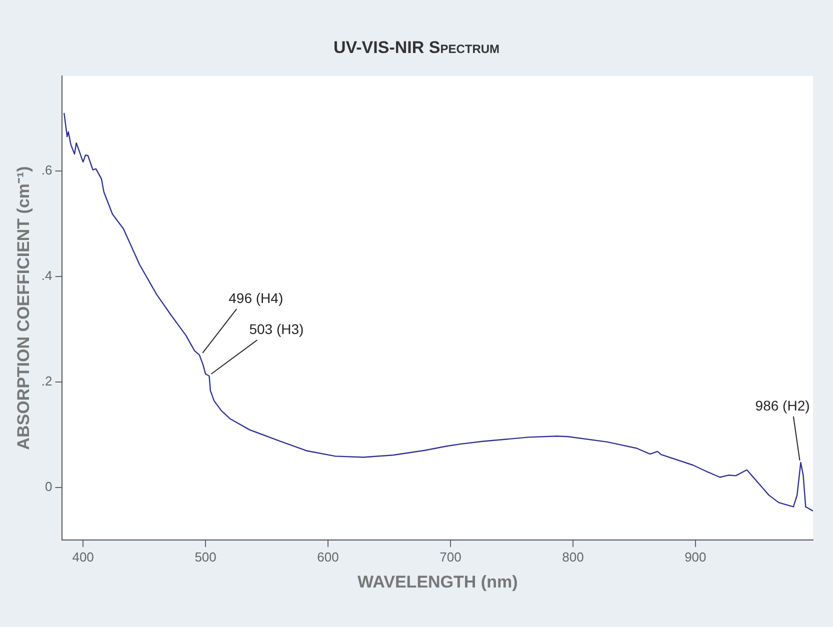 The height and width of the screenshot is (627, 833). Describe the element at coordinates (23, 308) in the screenshot. I see `y-axis-title: ABSORPTION COEFFICIENT (cm⁻¹)` at that location.